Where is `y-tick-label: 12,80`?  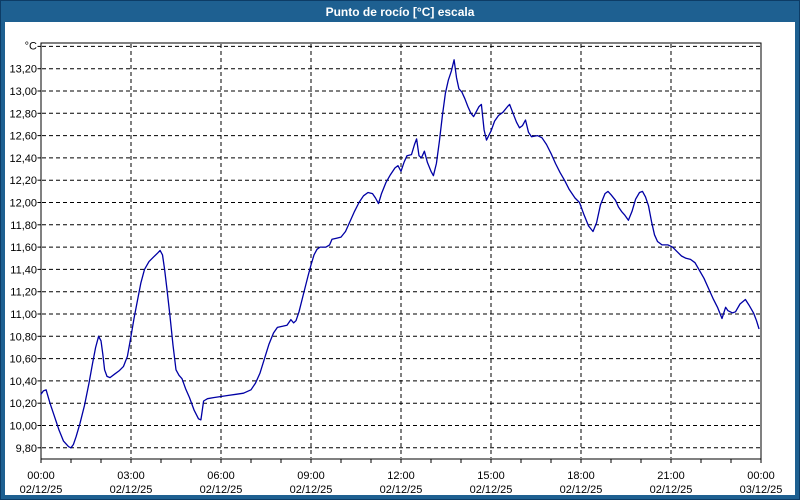
y-tick-label: 12,80 is located at coordinates (23, 114).